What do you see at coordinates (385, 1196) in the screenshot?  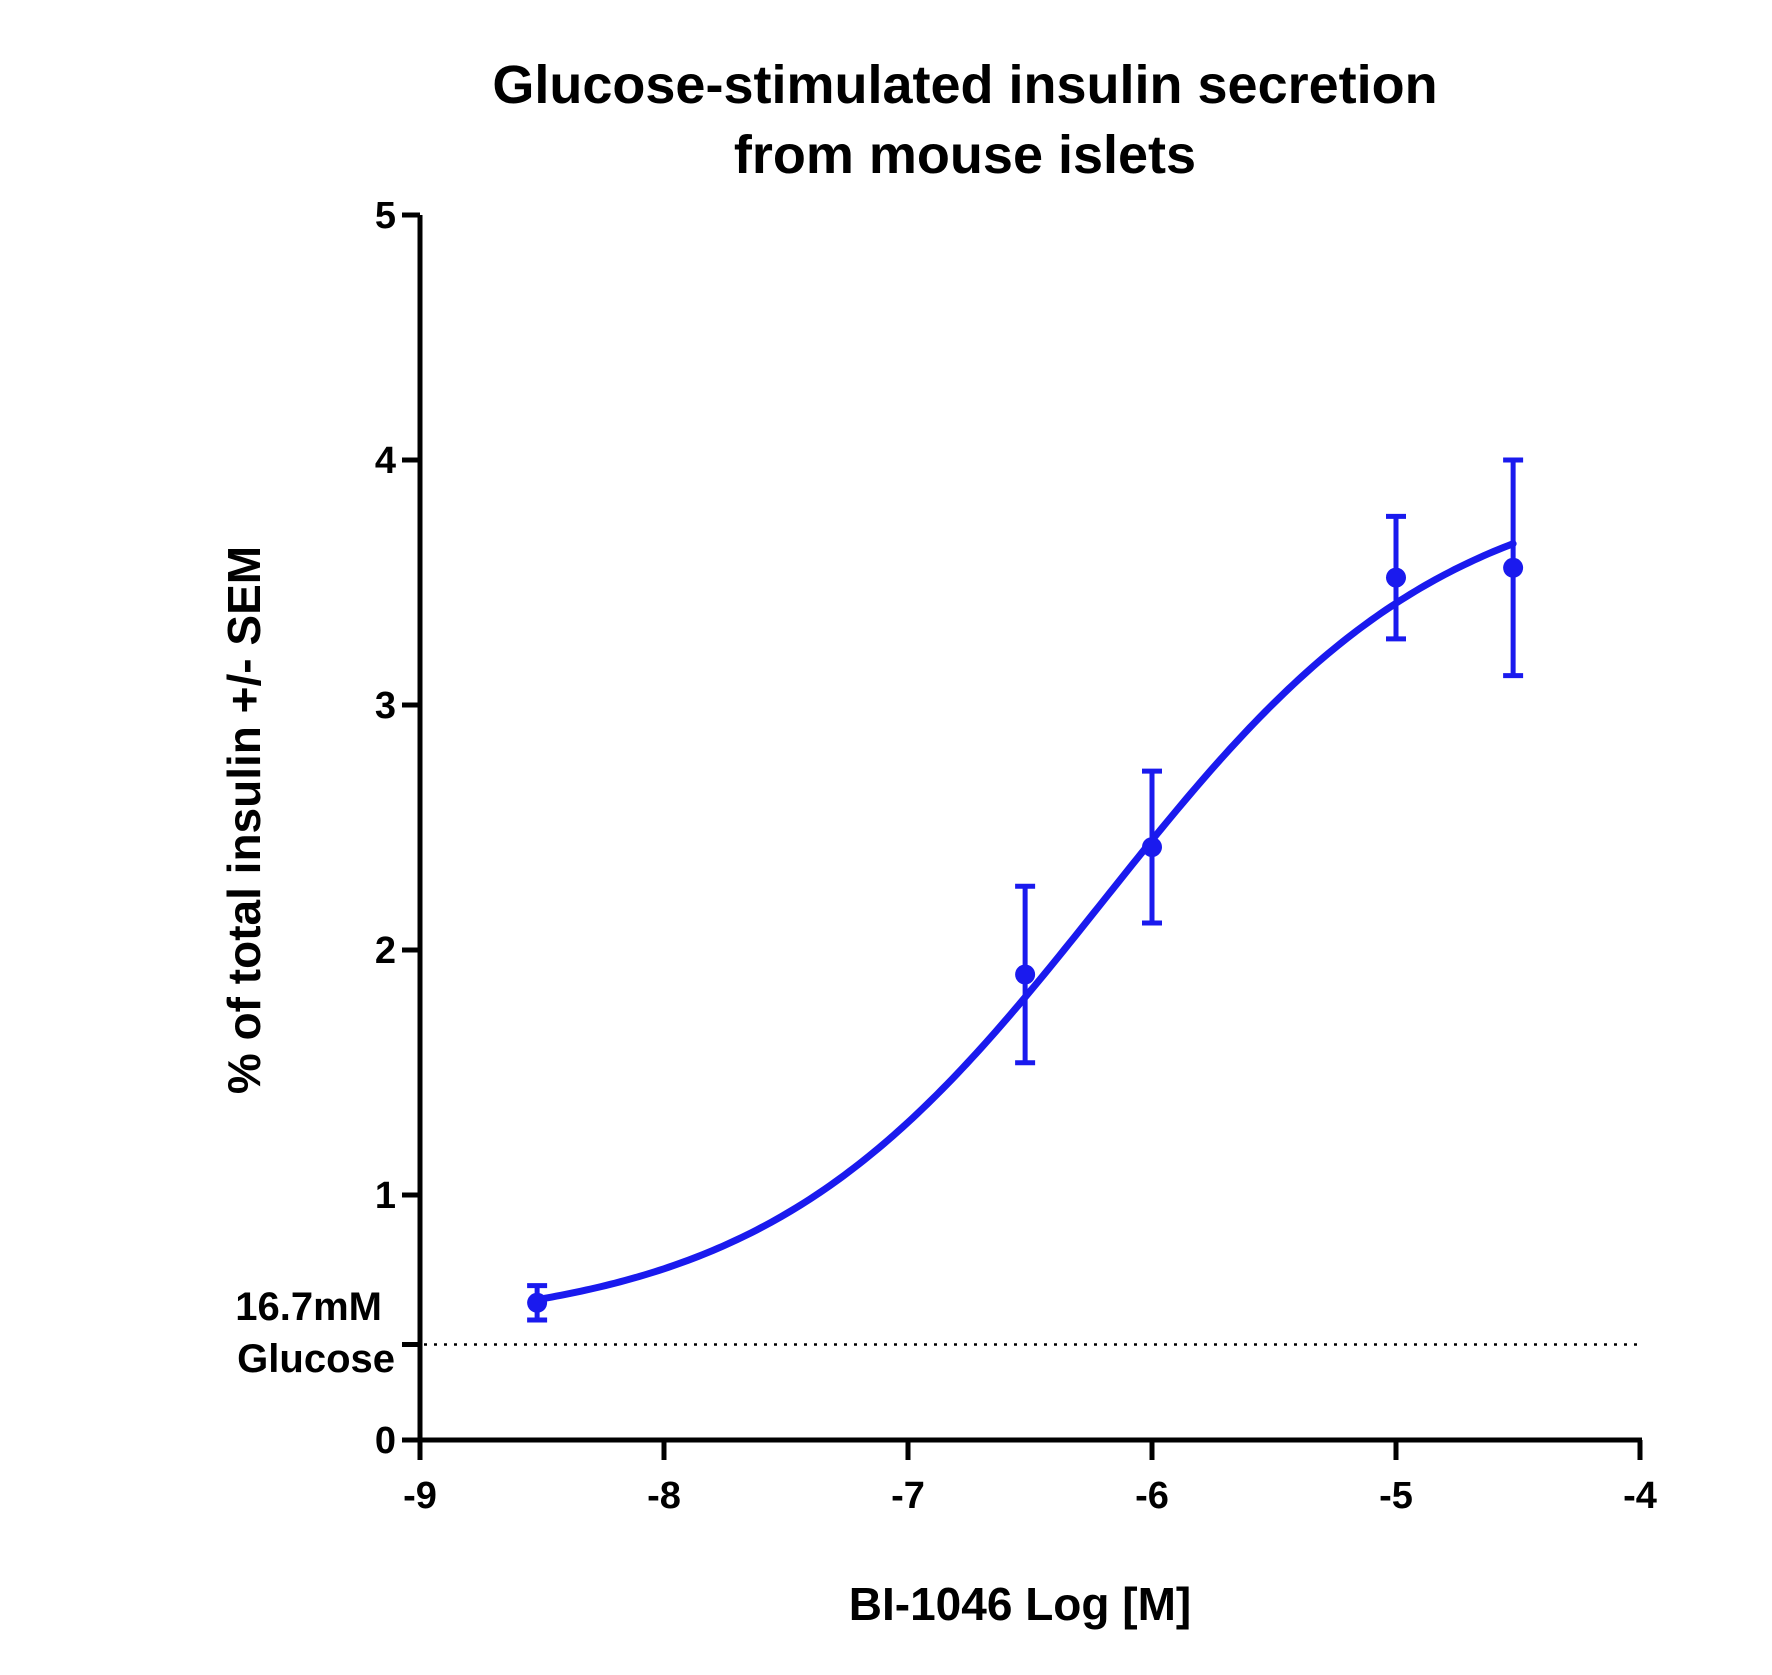 I see `y-tick-label: 1` at bounding box center [385, 1196].